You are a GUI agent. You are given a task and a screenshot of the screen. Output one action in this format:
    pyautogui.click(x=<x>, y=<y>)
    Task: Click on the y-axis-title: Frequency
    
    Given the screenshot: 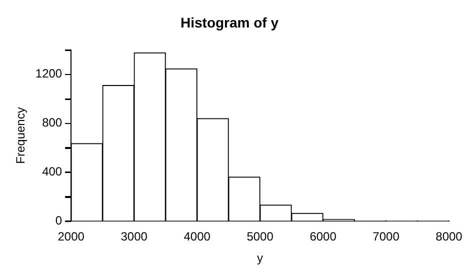 What is the action you would take?
    pyautogui.click(x=21, y=135)
    